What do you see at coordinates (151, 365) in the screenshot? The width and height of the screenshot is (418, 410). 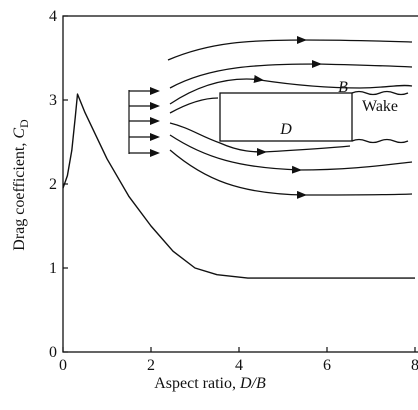 I see `x-tick-label: 2` at bounding box center [151, 365].